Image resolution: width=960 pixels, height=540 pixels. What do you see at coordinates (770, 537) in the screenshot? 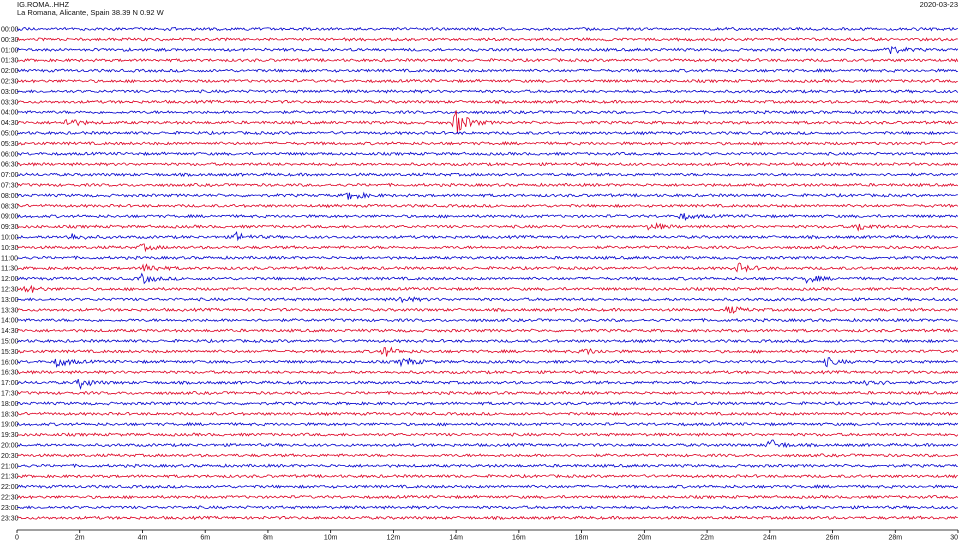
I see `x-tick-label: 24m` at bounding box center [770, 537].